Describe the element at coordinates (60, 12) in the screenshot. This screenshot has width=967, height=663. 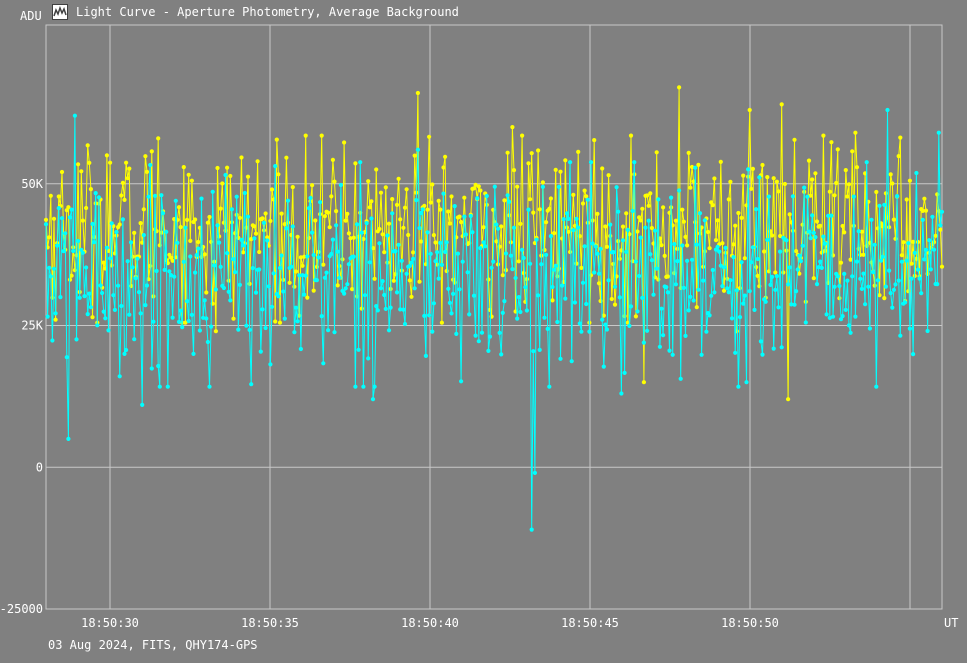
I see `light-curve-app-icon` at that location.